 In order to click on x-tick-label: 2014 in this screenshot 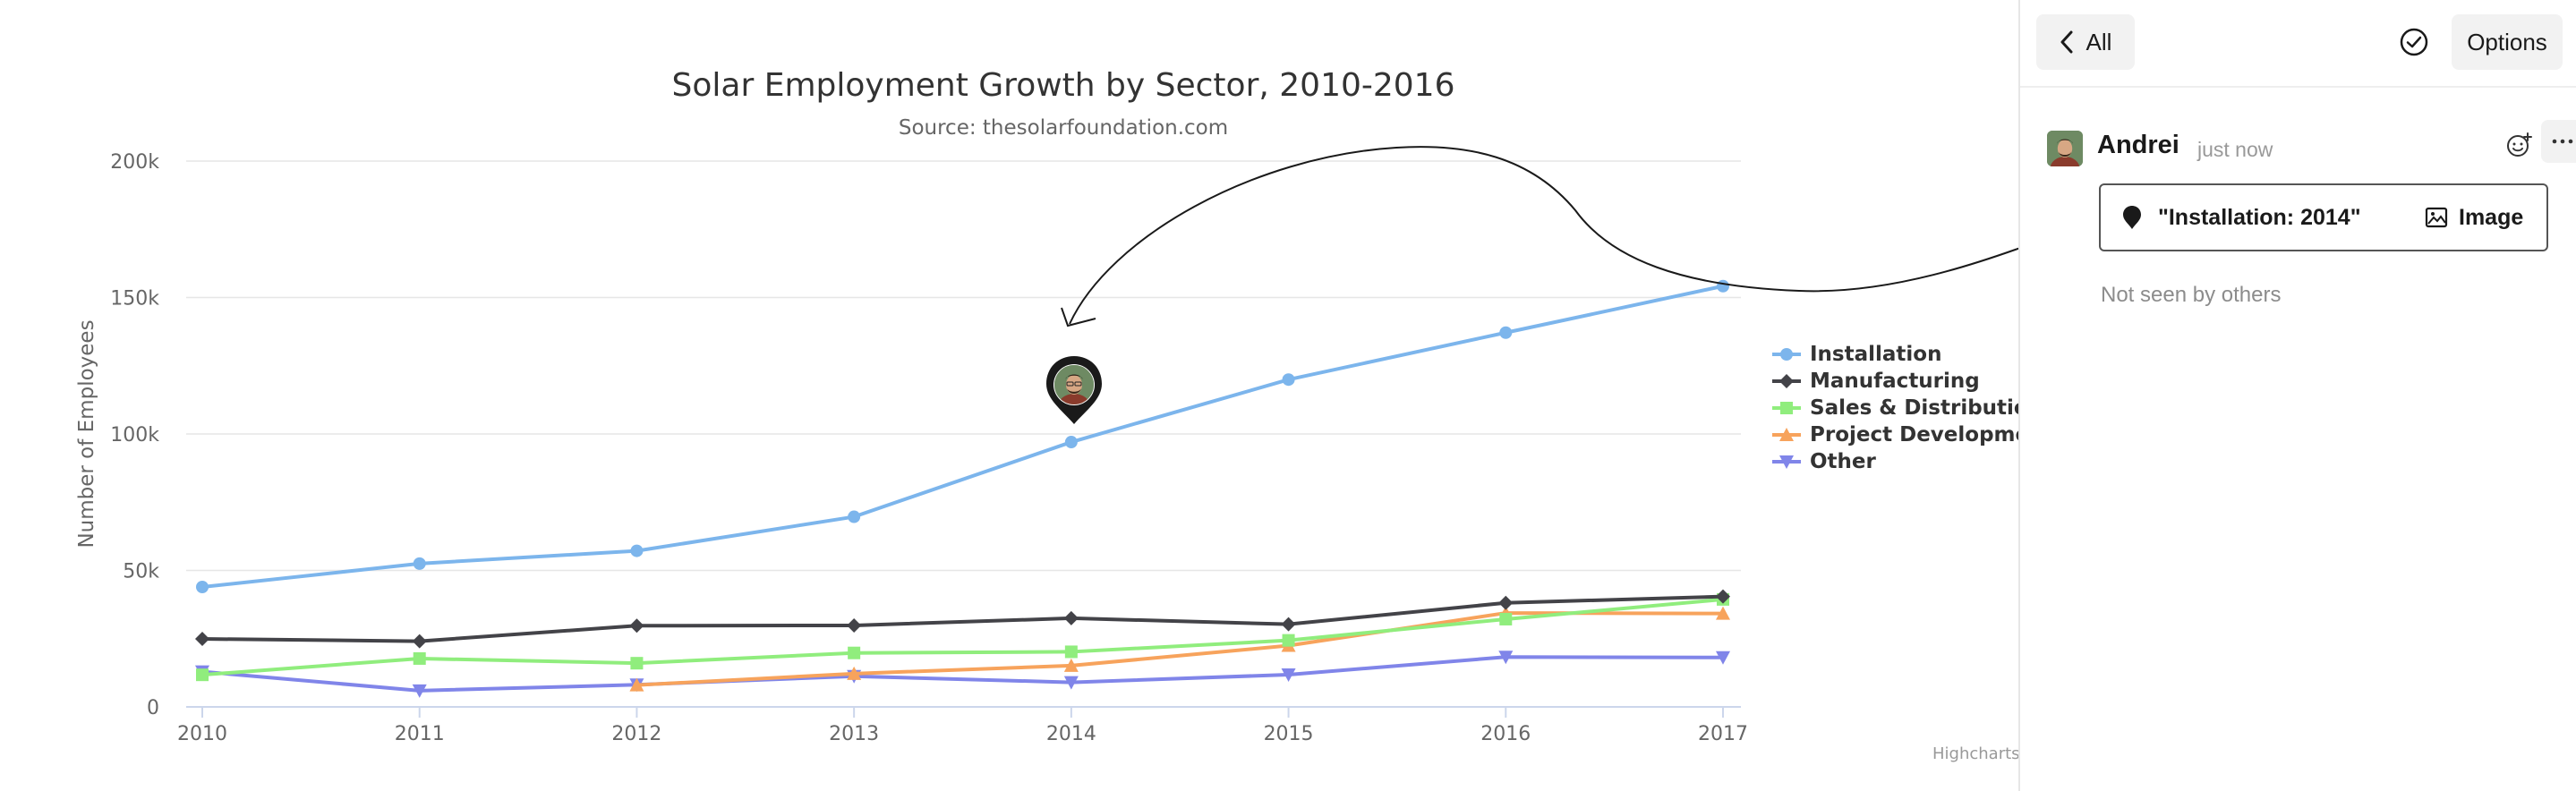, I will do `click(1071, 734)`.